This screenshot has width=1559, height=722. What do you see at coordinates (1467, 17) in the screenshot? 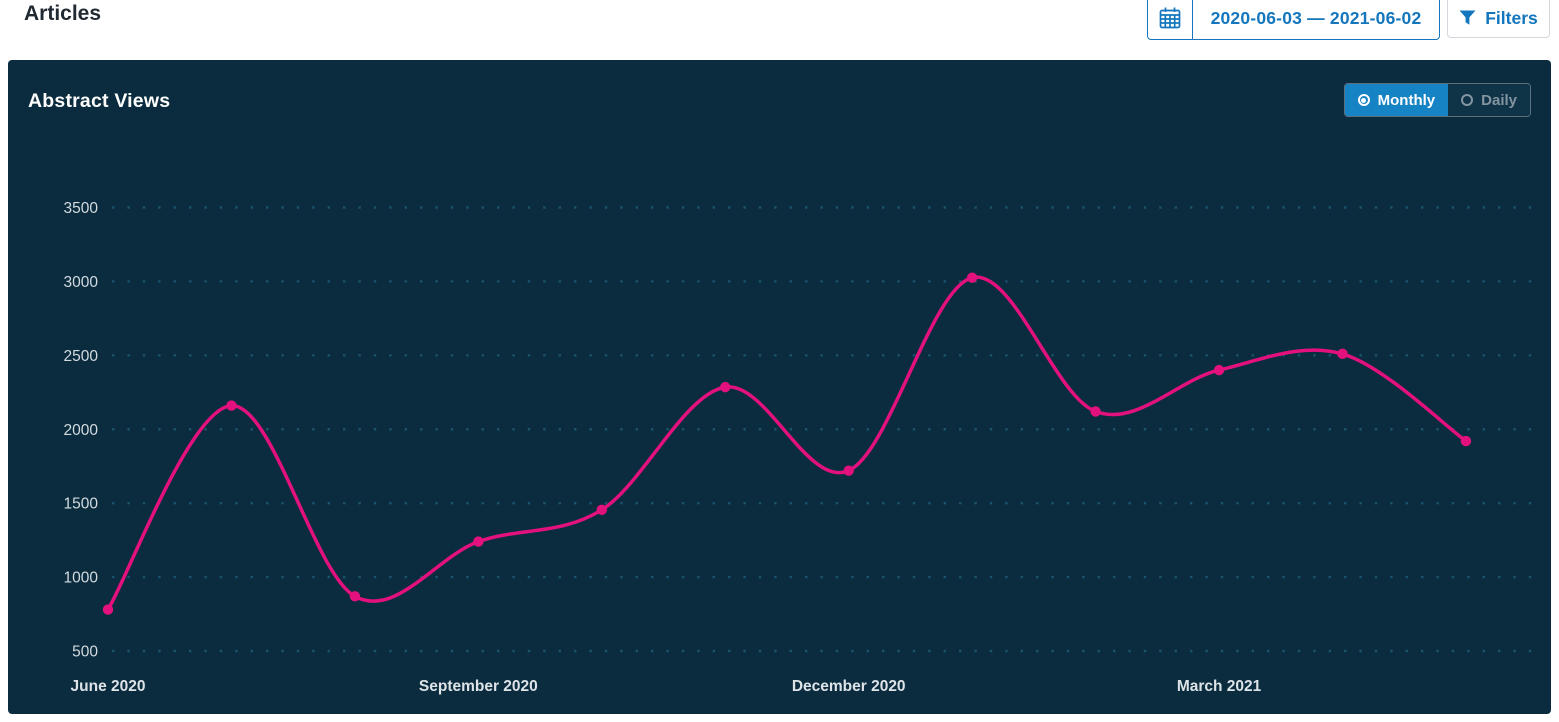
I see `filter-icon` at bounding box center [1467, 17].